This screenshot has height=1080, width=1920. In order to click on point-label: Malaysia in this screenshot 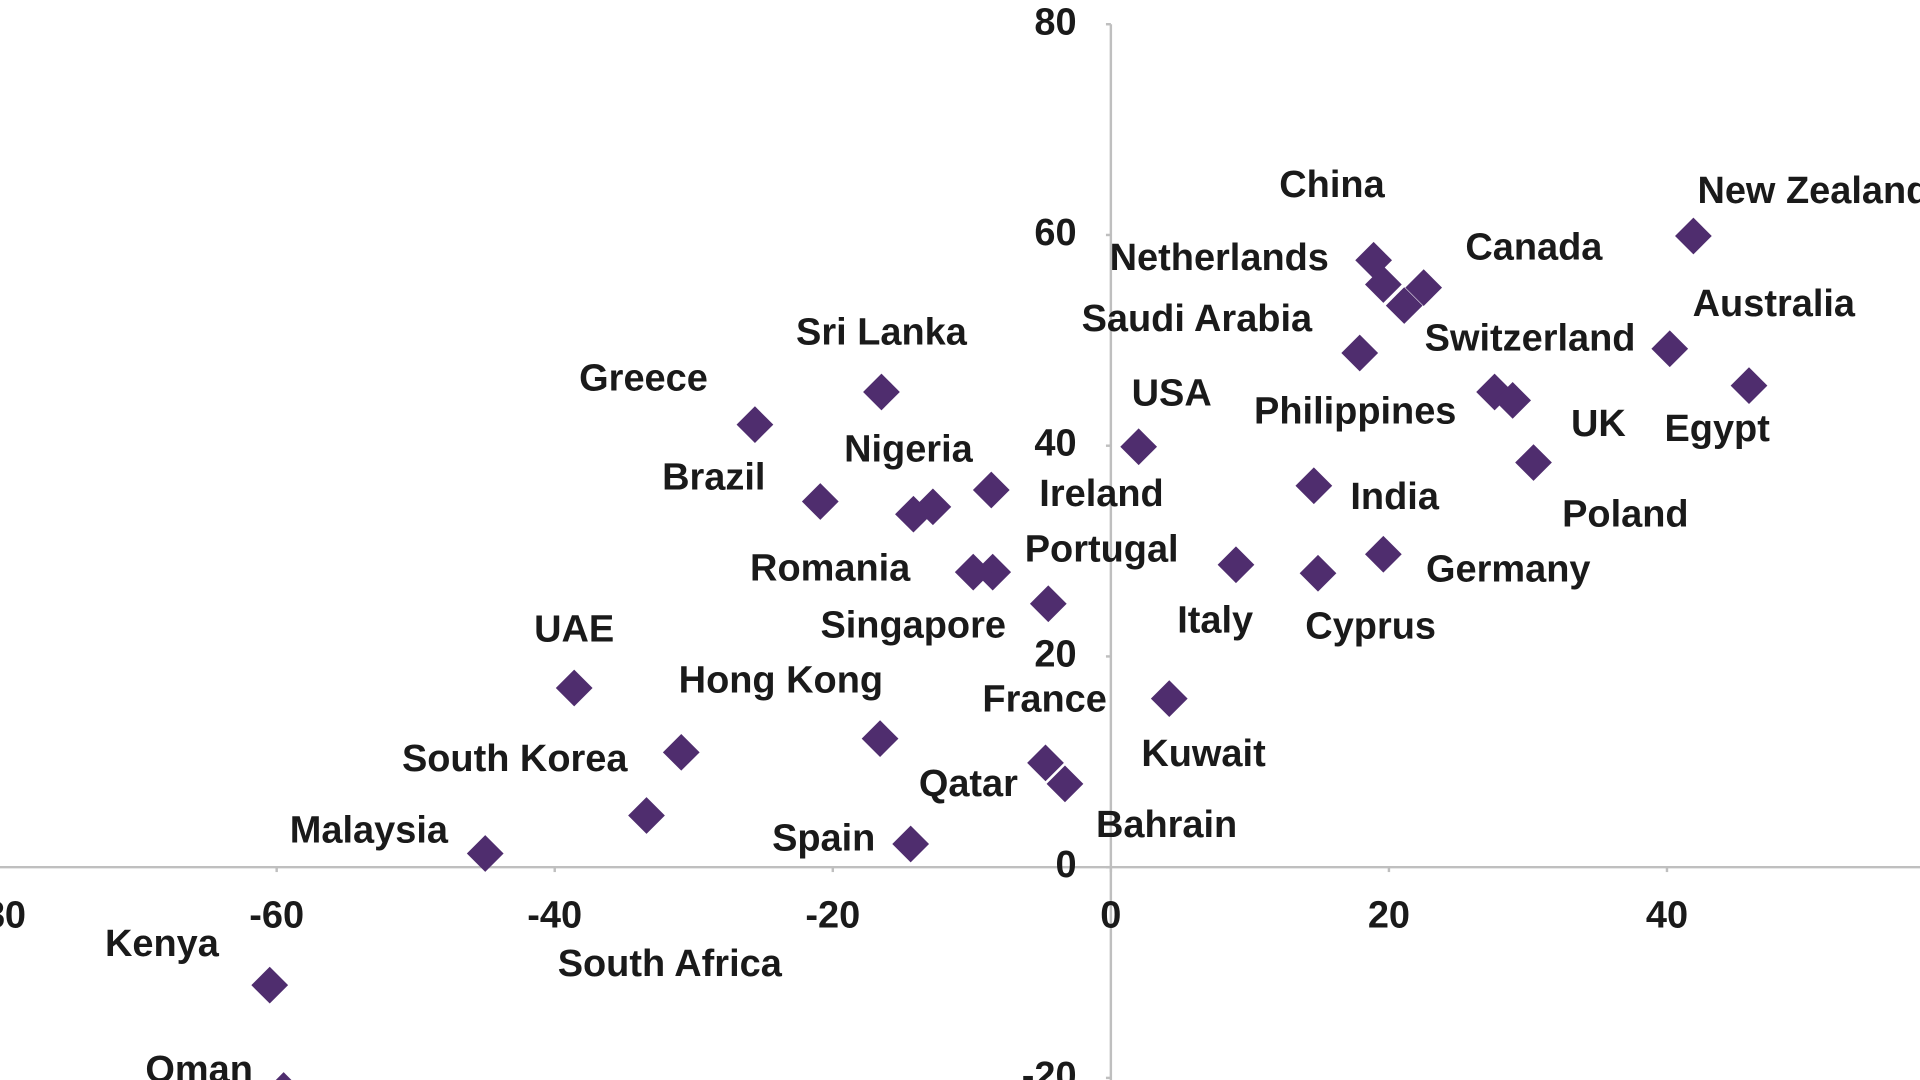, I will do `click(369, 831)`.